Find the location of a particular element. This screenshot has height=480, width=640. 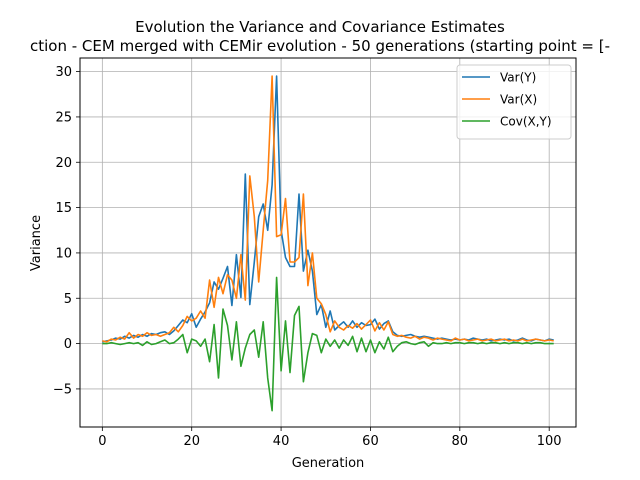

x-tick-label: 80 is located at coordinates (460, 441).